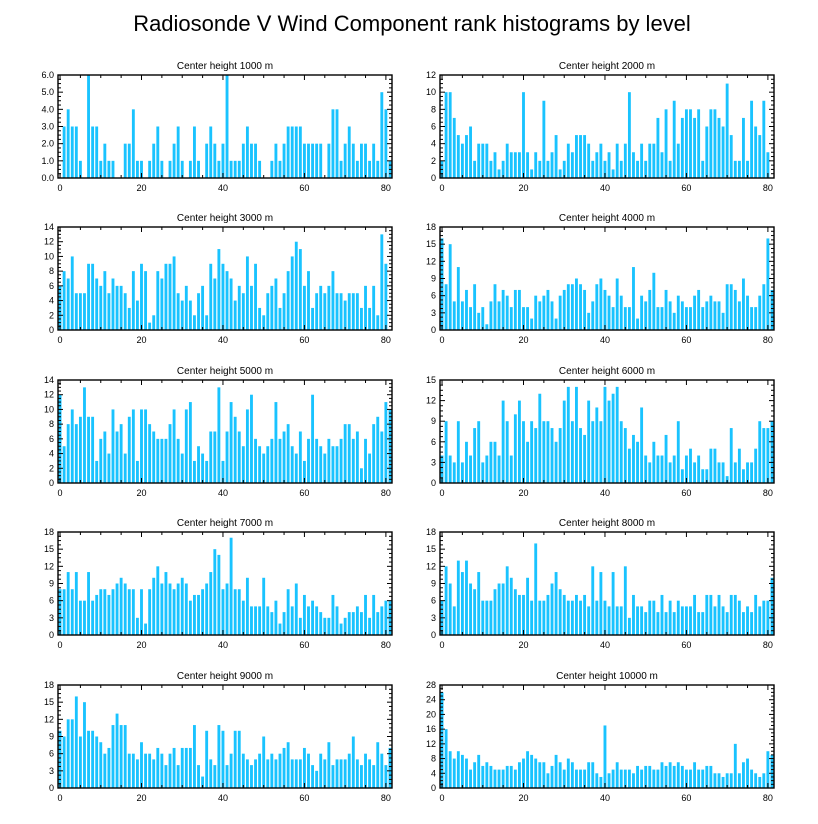  I want to click on x-tick-label: 80, so click(386, 493).